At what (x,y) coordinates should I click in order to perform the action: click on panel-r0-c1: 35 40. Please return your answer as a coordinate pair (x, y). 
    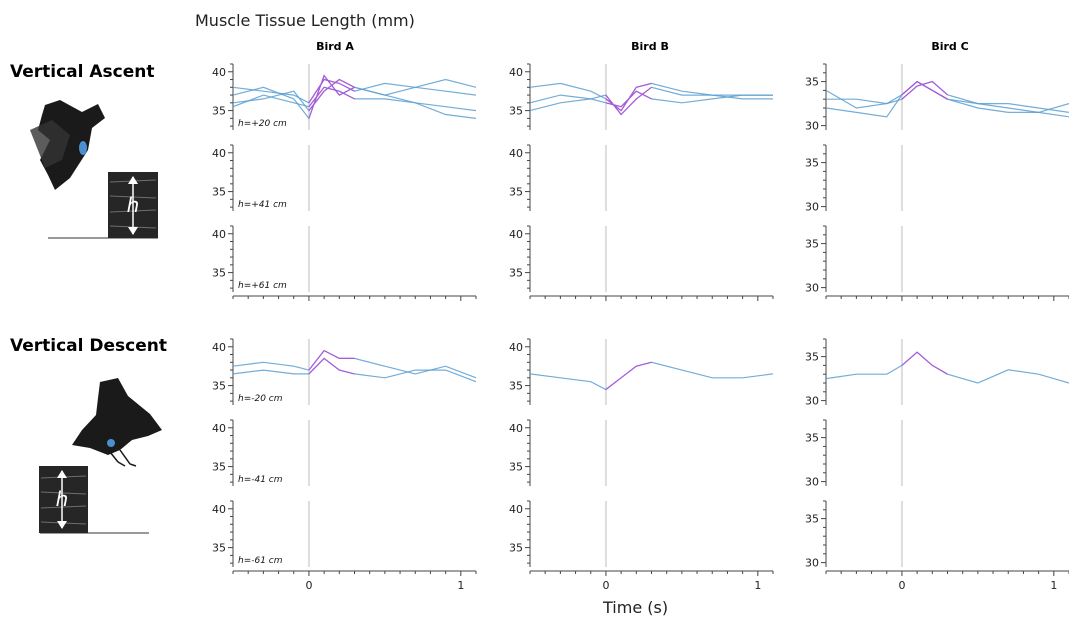
    Looking at the image, I should click on (641, 96).